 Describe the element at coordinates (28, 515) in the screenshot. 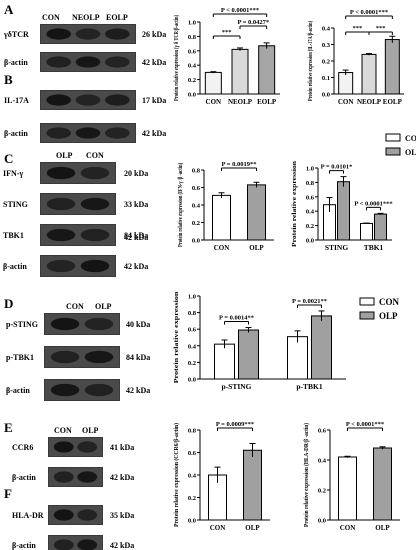

I see `blot-protein-label: HLA-DR` at that location.